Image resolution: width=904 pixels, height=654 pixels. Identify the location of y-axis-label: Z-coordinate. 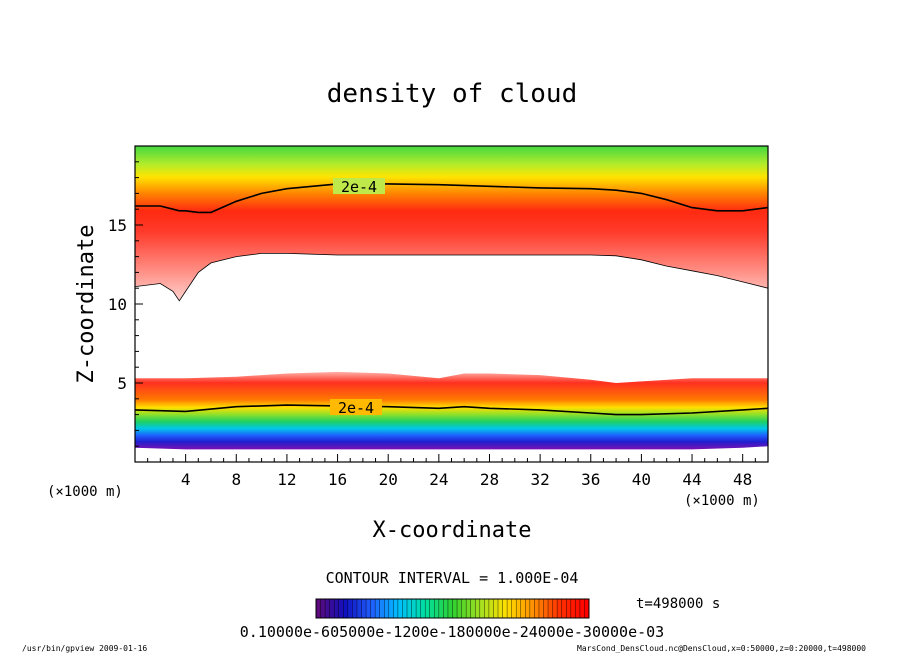
(86, 304).